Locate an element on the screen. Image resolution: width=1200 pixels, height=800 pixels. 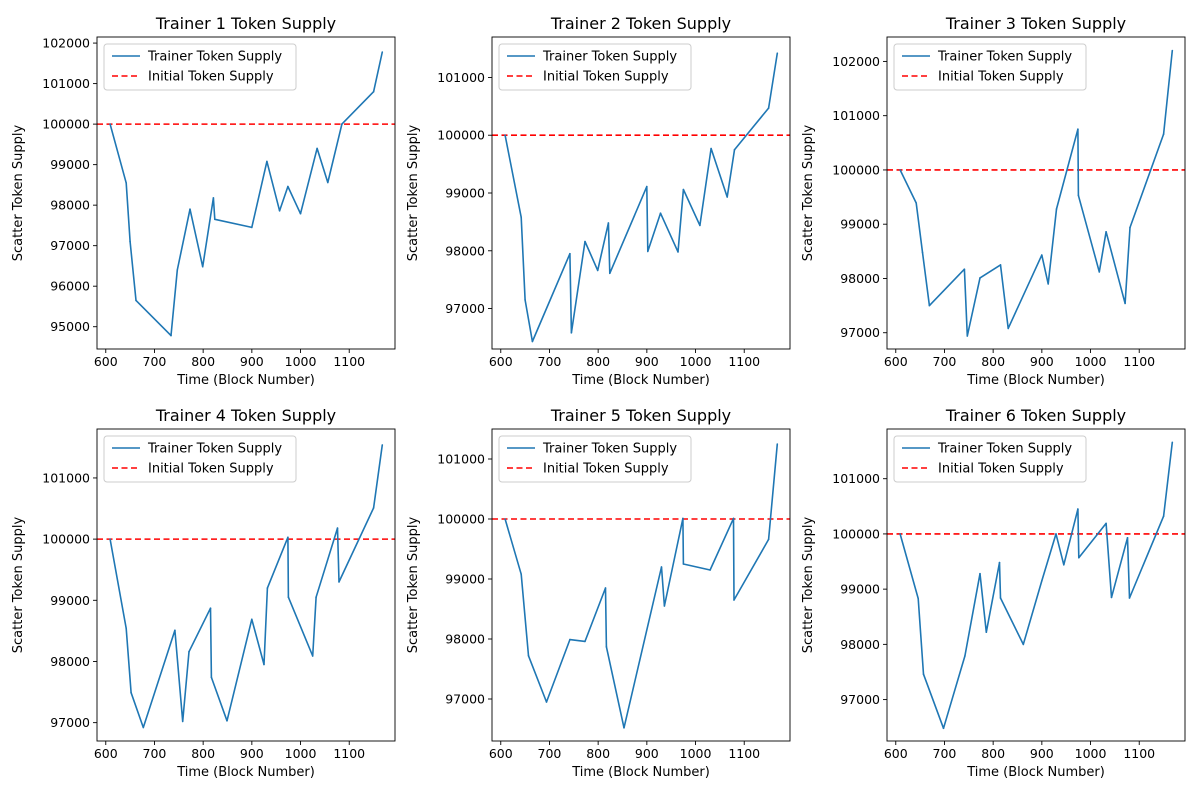
series-line-trainer-token-supply is located at coordinates (1036, 586).